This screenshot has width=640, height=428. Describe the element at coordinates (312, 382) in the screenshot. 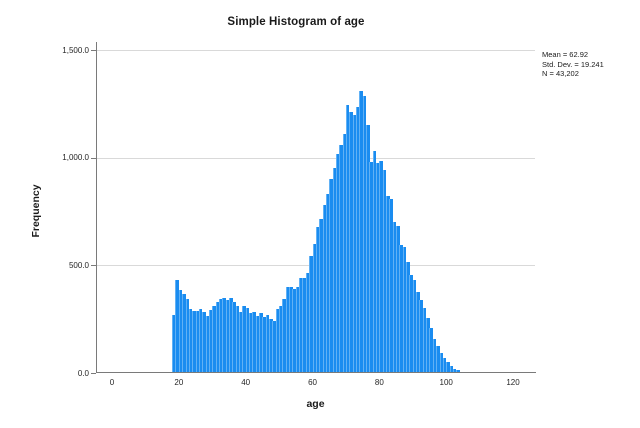

I see `x-tick-label: 60` at that location.